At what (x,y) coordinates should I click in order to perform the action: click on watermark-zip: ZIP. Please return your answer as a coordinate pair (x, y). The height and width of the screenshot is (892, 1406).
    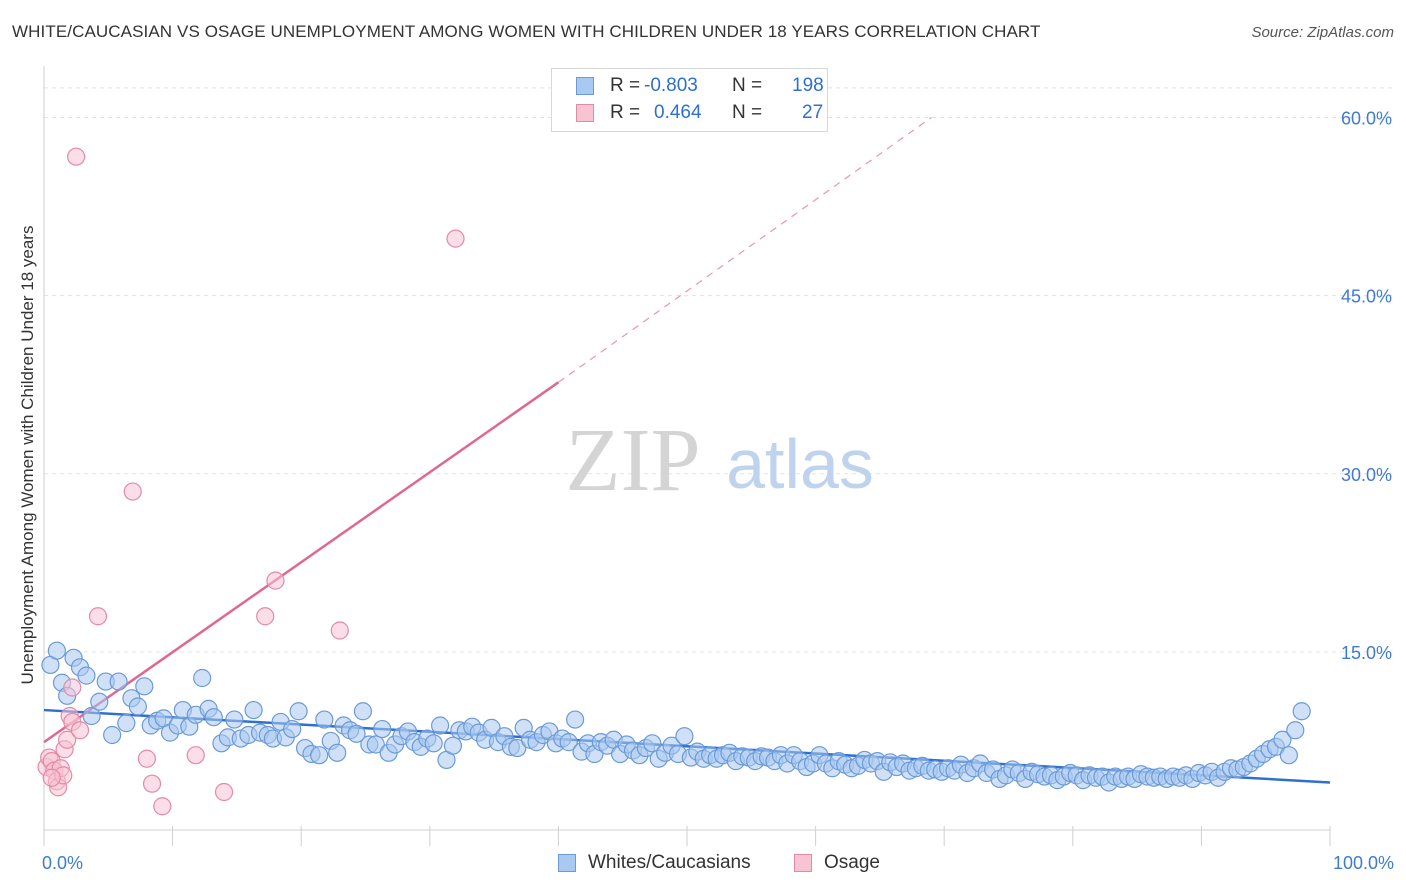
    Looking at the image, I should click on (633, 460).